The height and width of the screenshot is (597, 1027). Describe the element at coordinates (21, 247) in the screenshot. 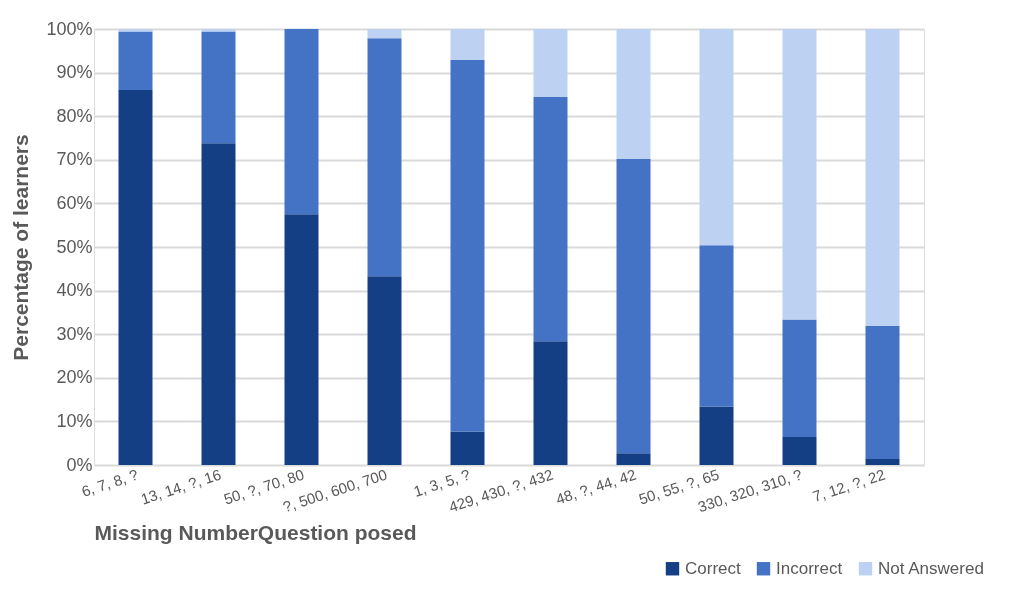

I see `y-axis-title: Percentage of learners` at that location.